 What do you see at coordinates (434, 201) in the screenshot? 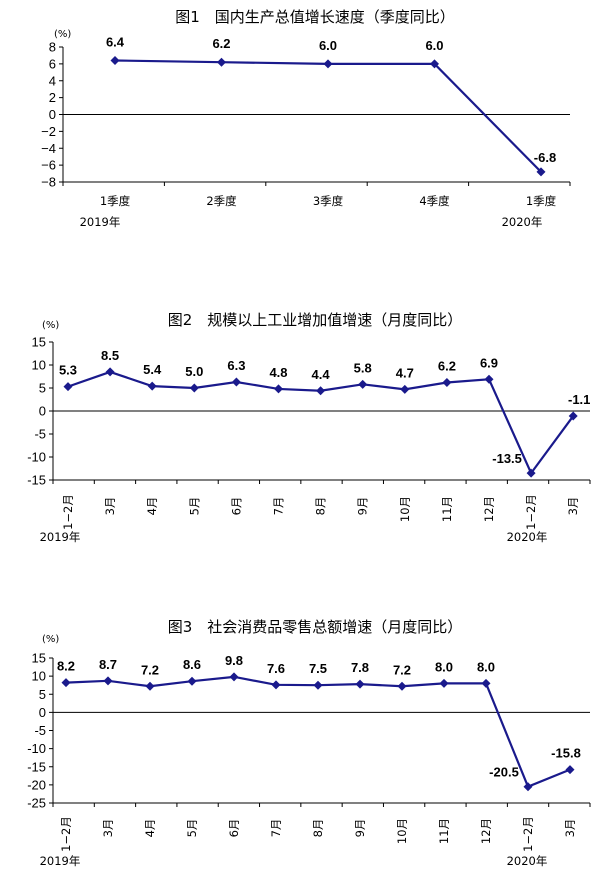
I see `x-tick-label: 4季度` at bounding box center [434, 201].